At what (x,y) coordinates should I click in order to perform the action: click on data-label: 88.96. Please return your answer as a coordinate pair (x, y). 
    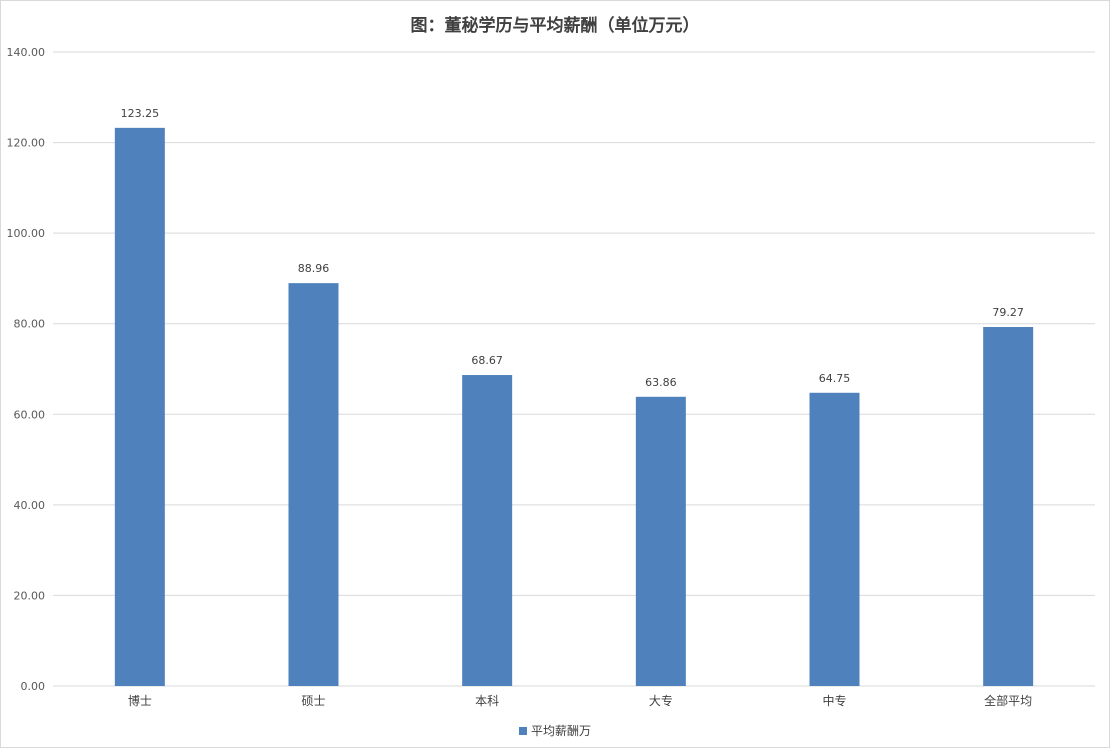
    Looking at the image, I should click on (314, 268).